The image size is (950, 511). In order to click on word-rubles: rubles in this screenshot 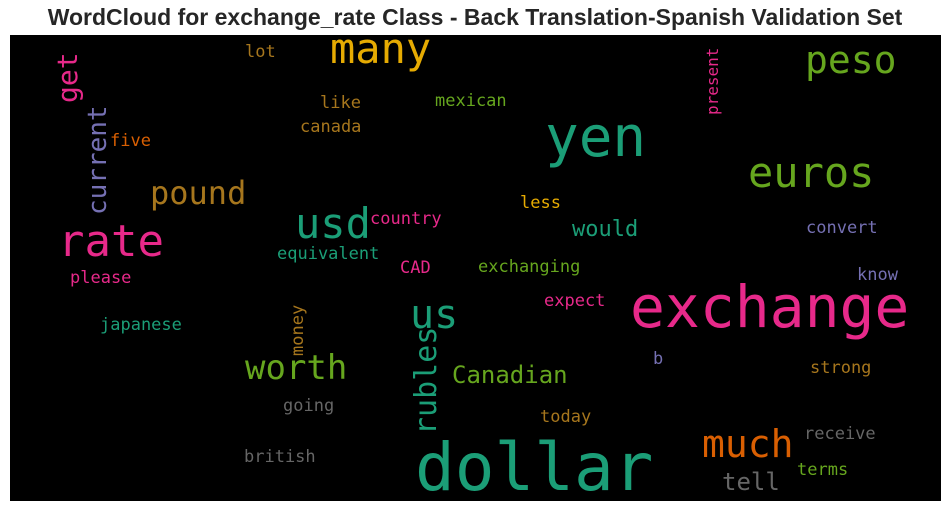, I will do `click(426, 380)`.